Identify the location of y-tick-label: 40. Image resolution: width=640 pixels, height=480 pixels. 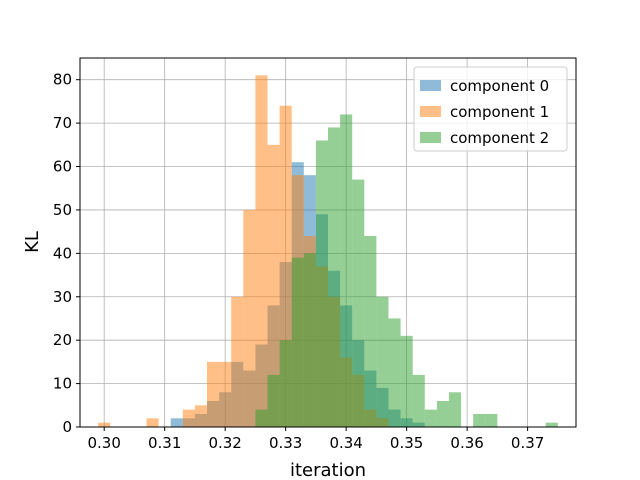
(62, 253).